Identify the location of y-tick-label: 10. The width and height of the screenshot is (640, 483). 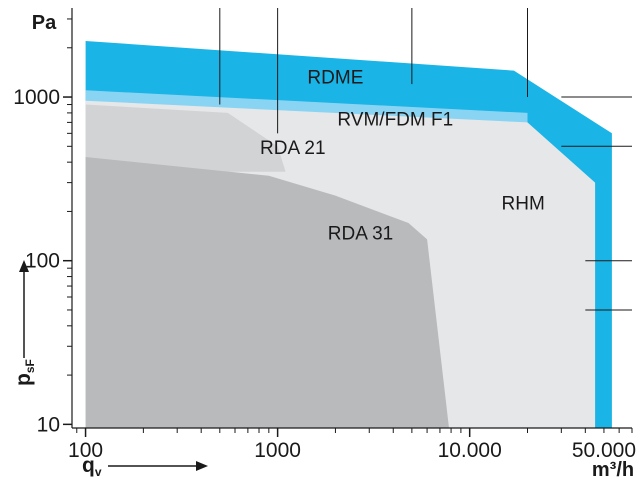
(48, 424).